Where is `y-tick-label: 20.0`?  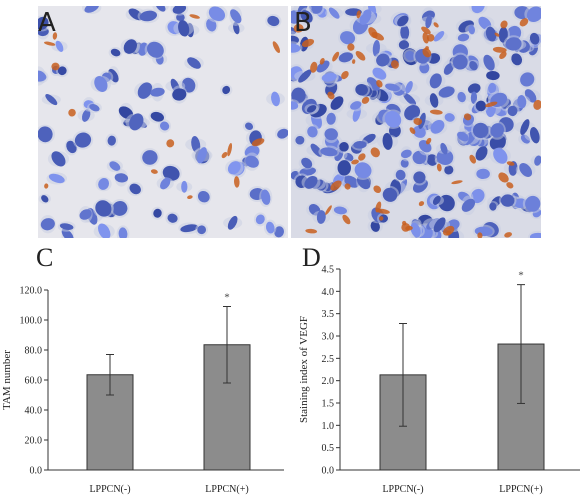
y-tick-label: 20.0 is located at coordinates (34, 441).